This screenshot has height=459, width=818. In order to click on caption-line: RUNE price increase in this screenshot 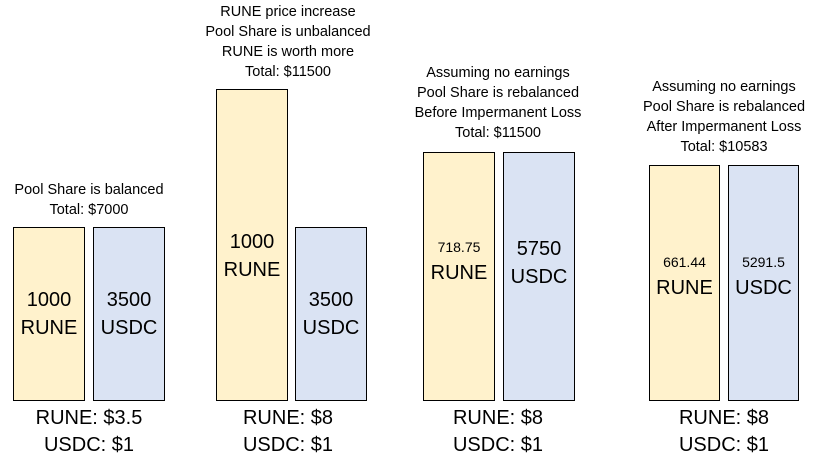, I will do `click(288, 12)`.